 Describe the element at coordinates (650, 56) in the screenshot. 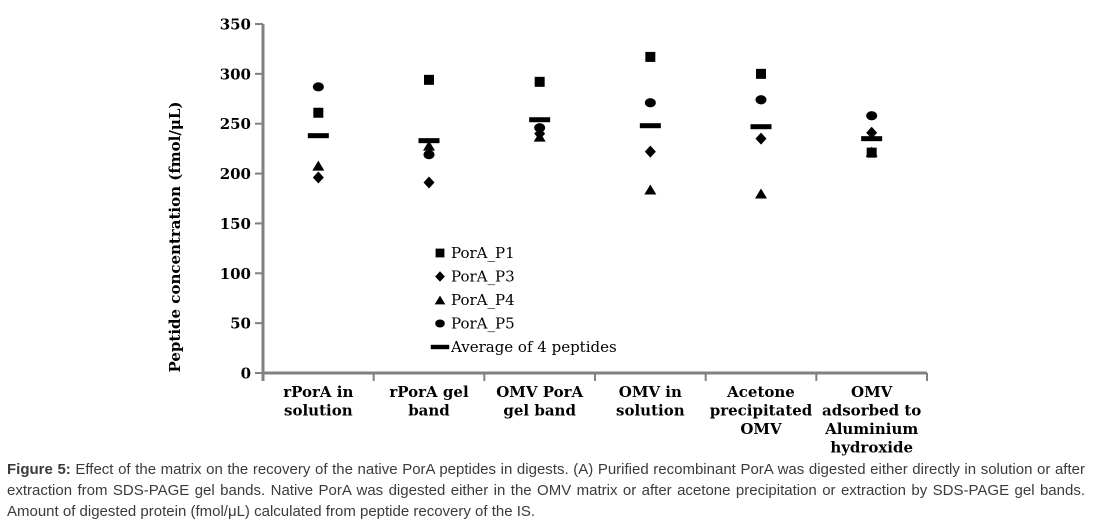

I see `point-PorA_P1-cat4` at that location.